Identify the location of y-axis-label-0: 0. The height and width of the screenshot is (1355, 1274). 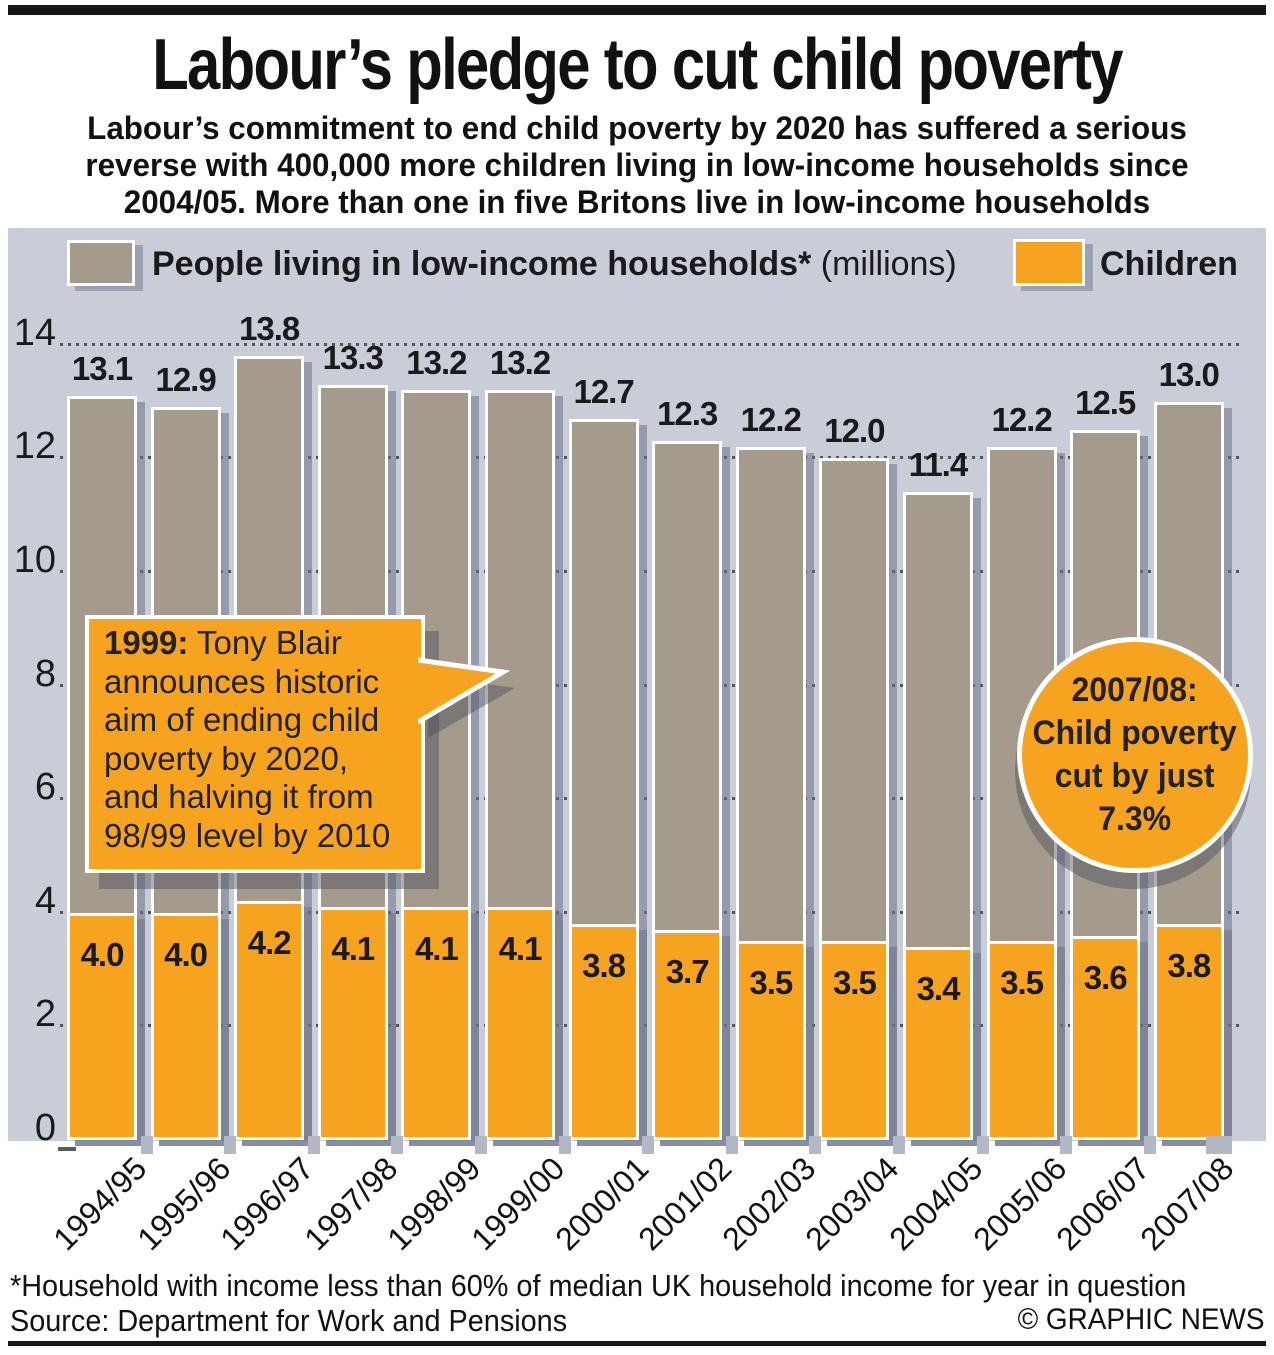
(45, 1128).